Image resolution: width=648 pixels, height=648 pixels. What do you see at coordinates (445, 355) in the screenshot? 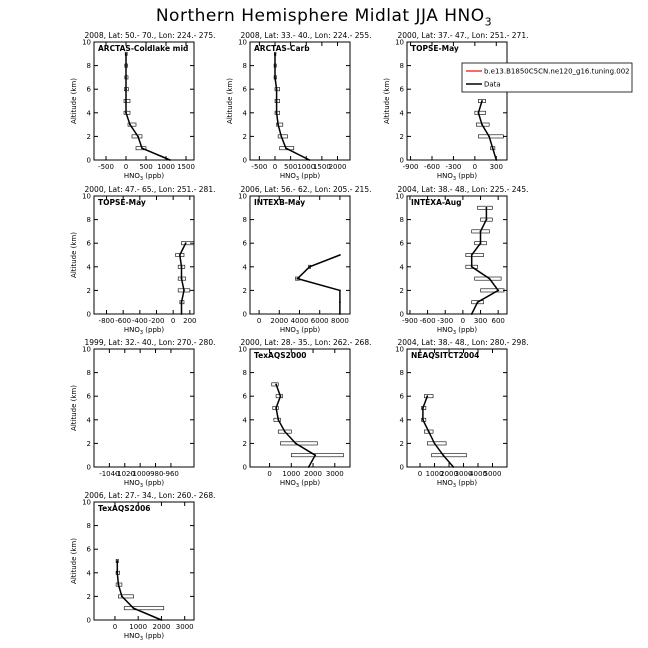
I see `campaign-label: NEAQSITCT2004` at bounding box center [445, 355].